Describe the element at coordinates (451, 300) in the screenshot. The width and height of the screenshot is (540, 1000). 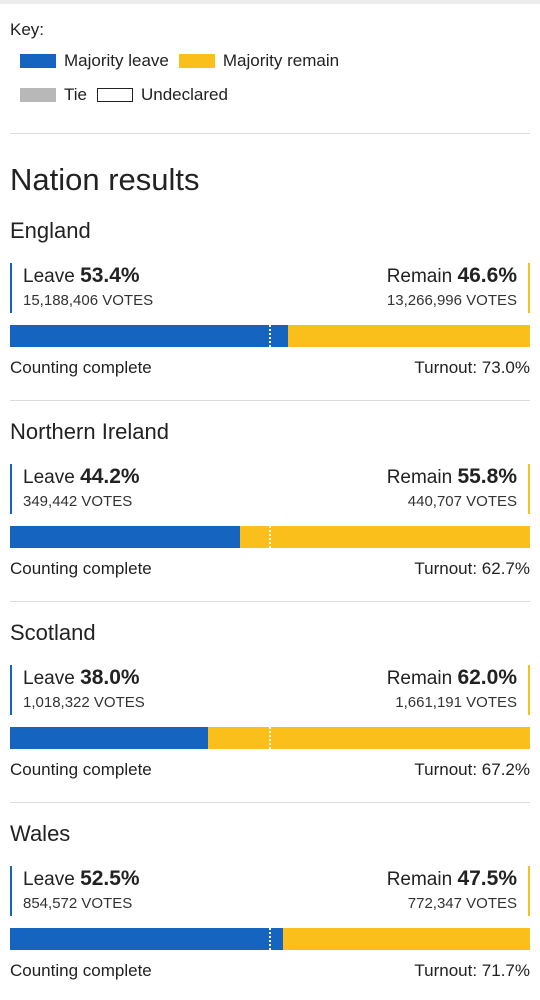
I see `remain-votes: 13,266,996 VOTES` at that location.